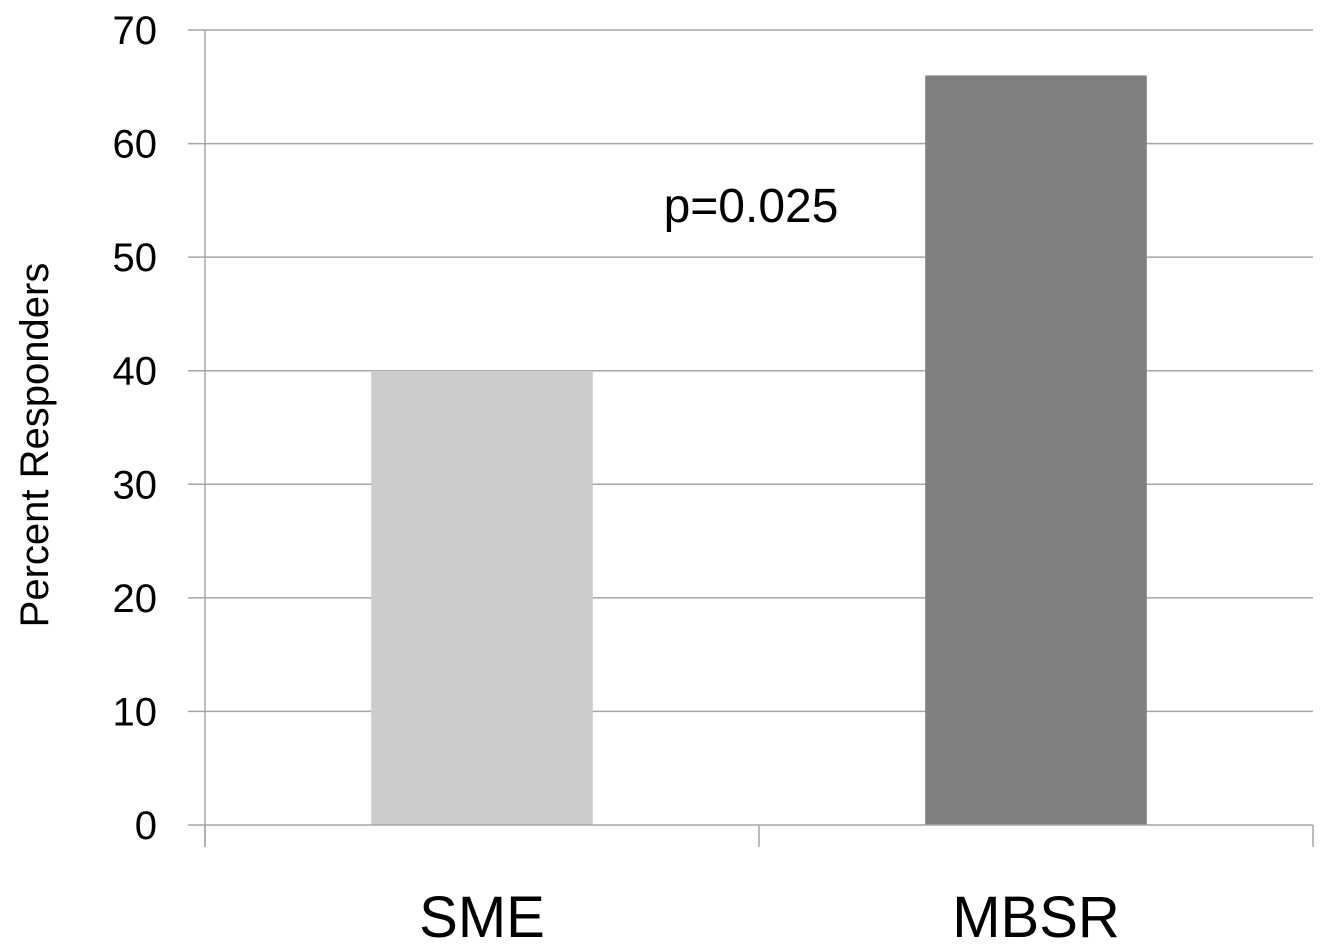  Describe the element at coordinates (482, 916) in the screenshot. I see `x-category-label: SME` at that location.